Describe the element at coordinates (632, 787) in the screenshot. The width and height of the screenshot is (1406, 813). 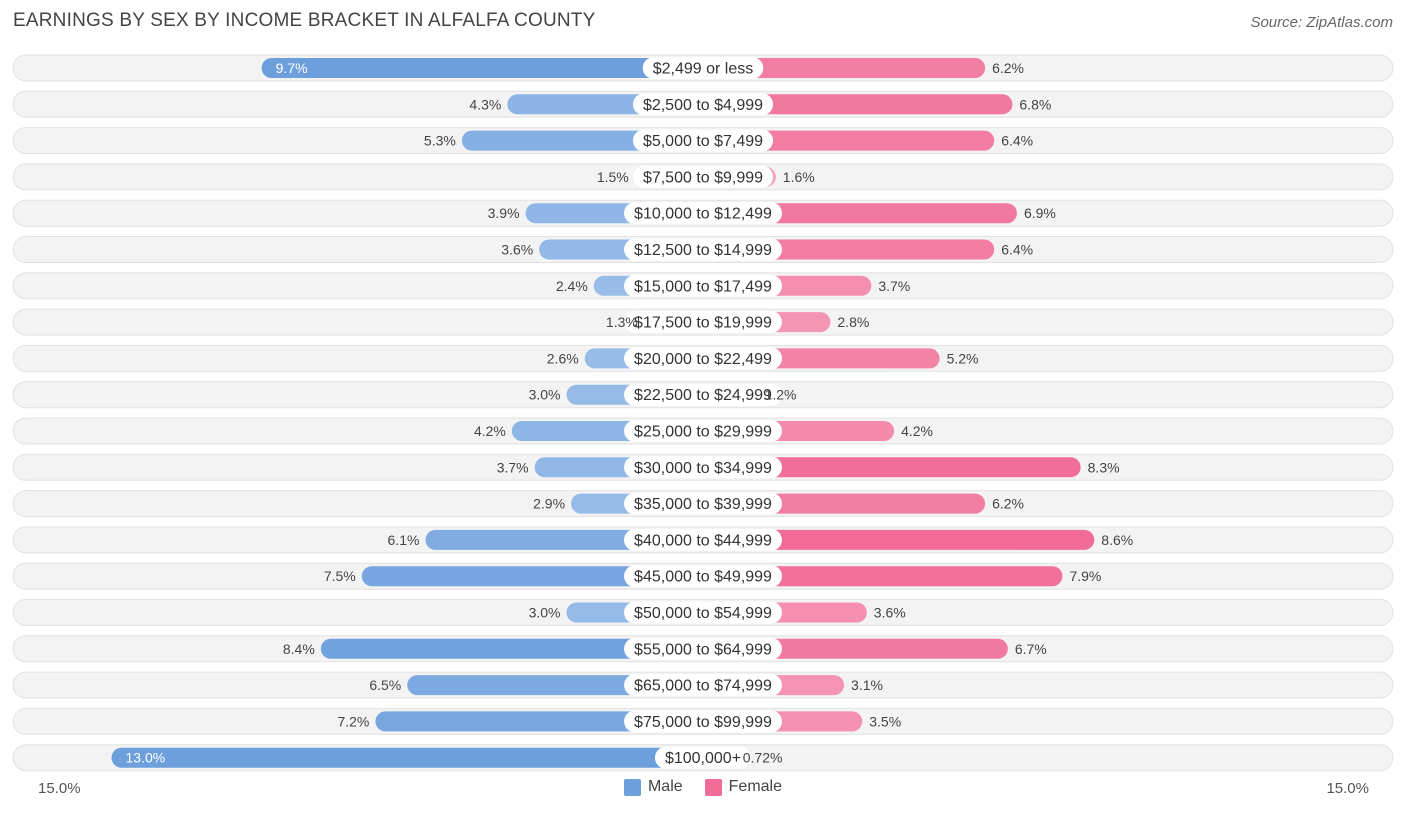
I see `legend-swatch-male` at that location.